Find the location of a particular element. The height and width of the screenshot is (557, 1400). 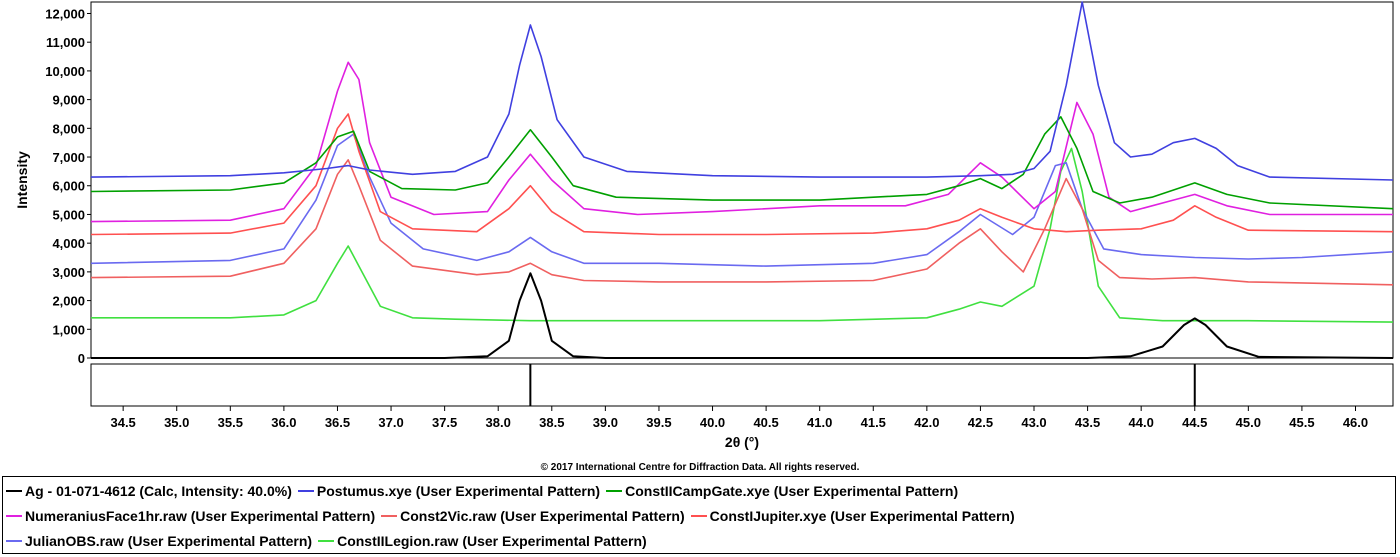

x-axis-label: 2θ (°) is located at coordinates (742, 442).